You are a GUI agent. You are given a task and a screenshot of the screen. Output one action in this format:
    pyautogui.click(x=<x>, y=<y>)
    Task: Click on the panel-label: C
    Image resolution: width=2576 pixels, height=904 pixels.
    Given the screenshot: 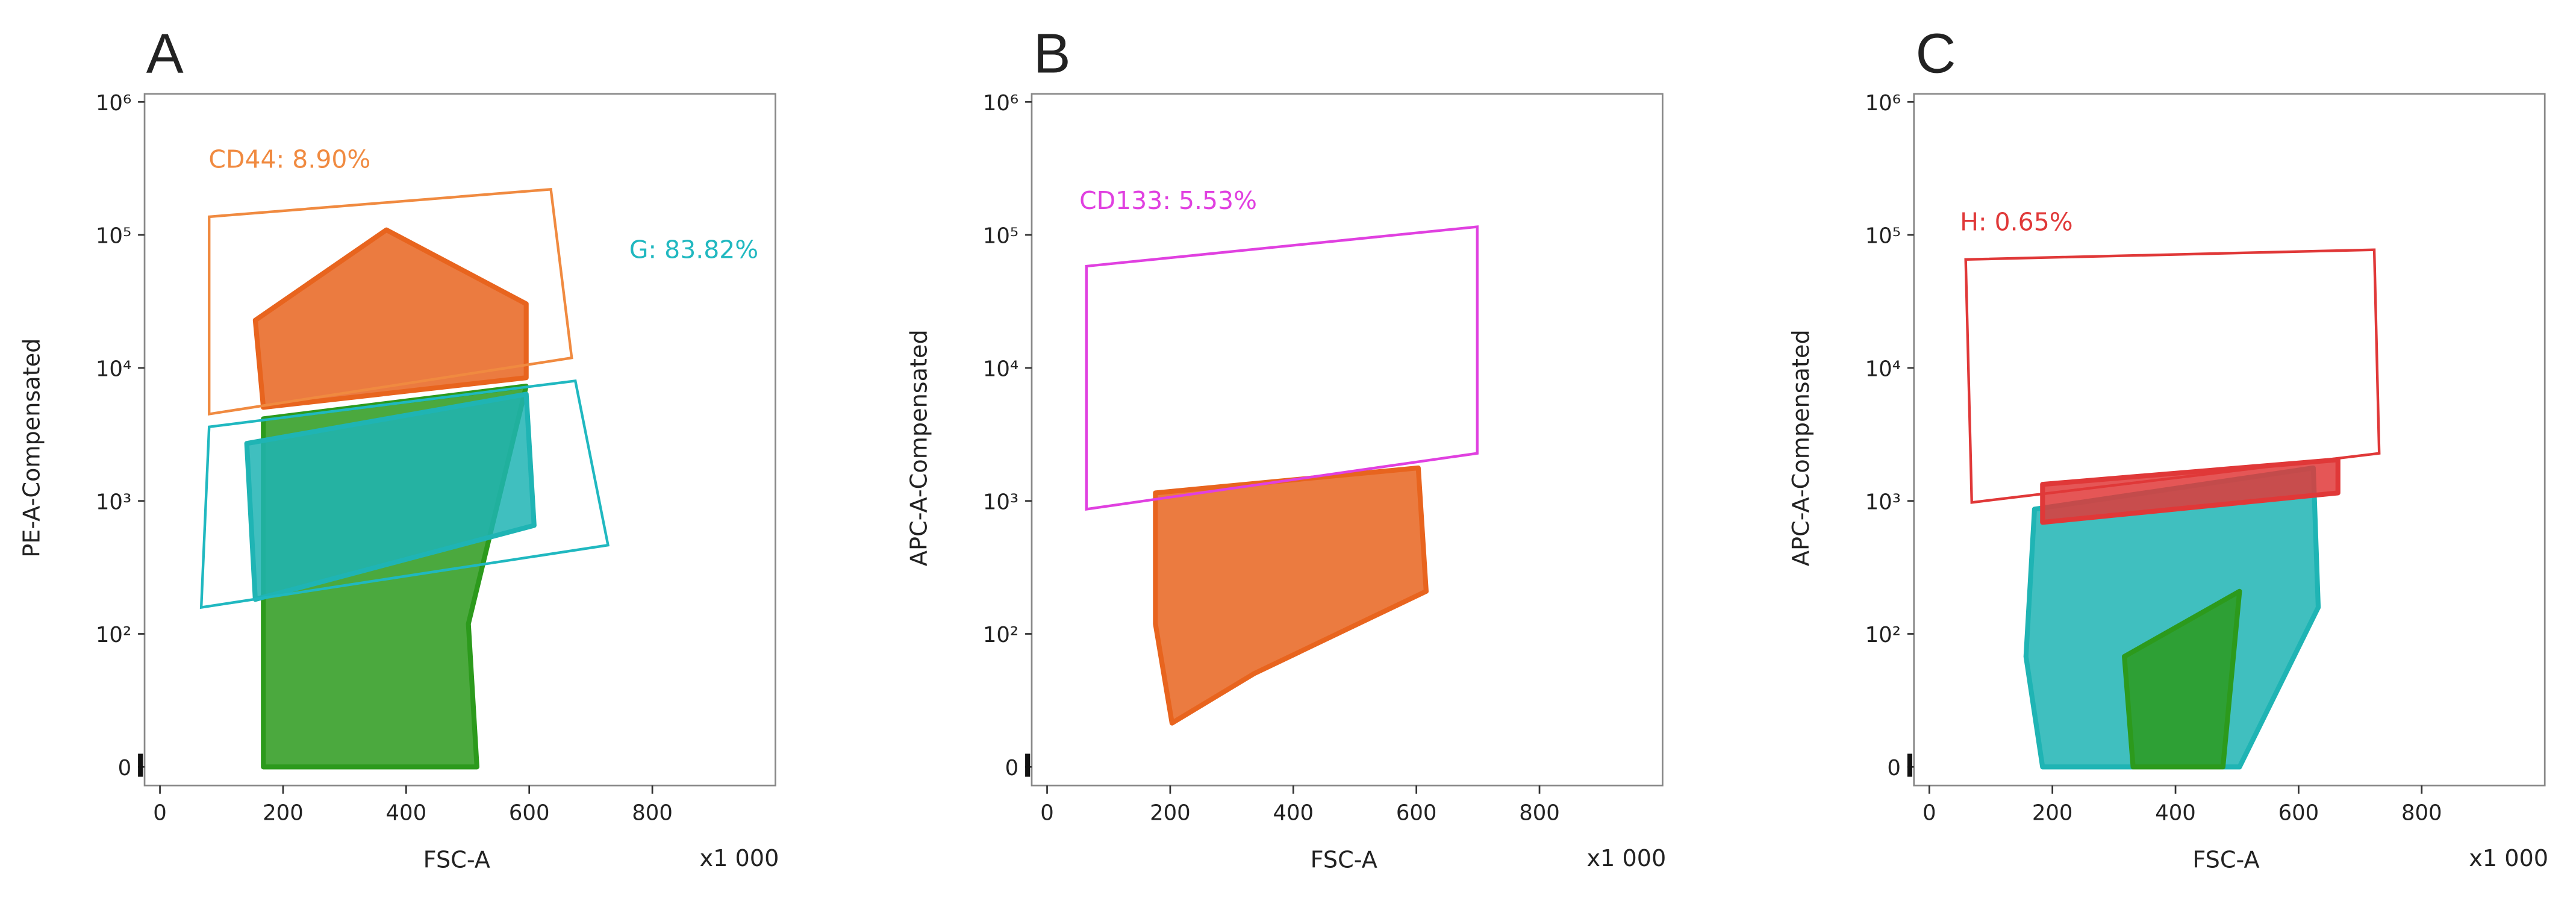 What is the action you would take?
    pyautogui.click(x=1935, y=53)
    